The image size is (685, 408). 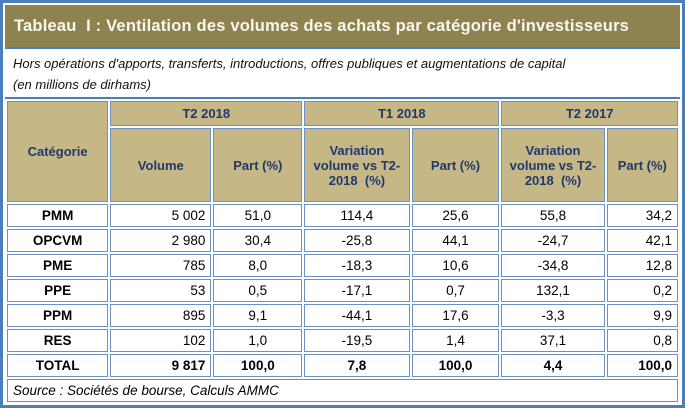 I want to click on data-cell: 0,7, so click(x=455, y=290).